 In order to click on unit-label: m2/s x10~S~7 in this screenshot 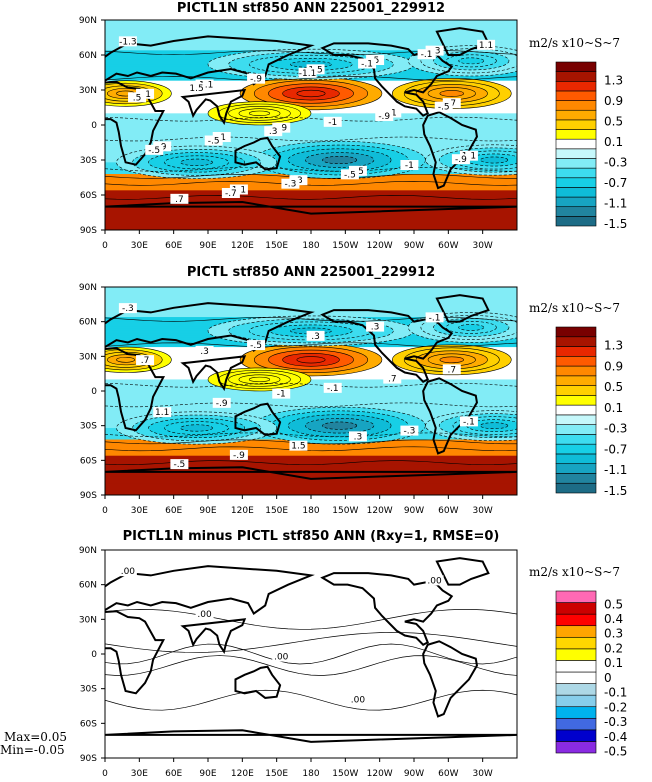, I will do `click(574, 43)`.